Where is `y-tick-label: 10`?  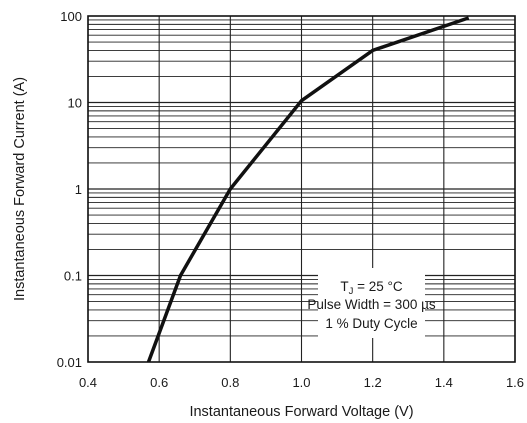 y-tick-label: 10 is located at coordinates (75, 103).